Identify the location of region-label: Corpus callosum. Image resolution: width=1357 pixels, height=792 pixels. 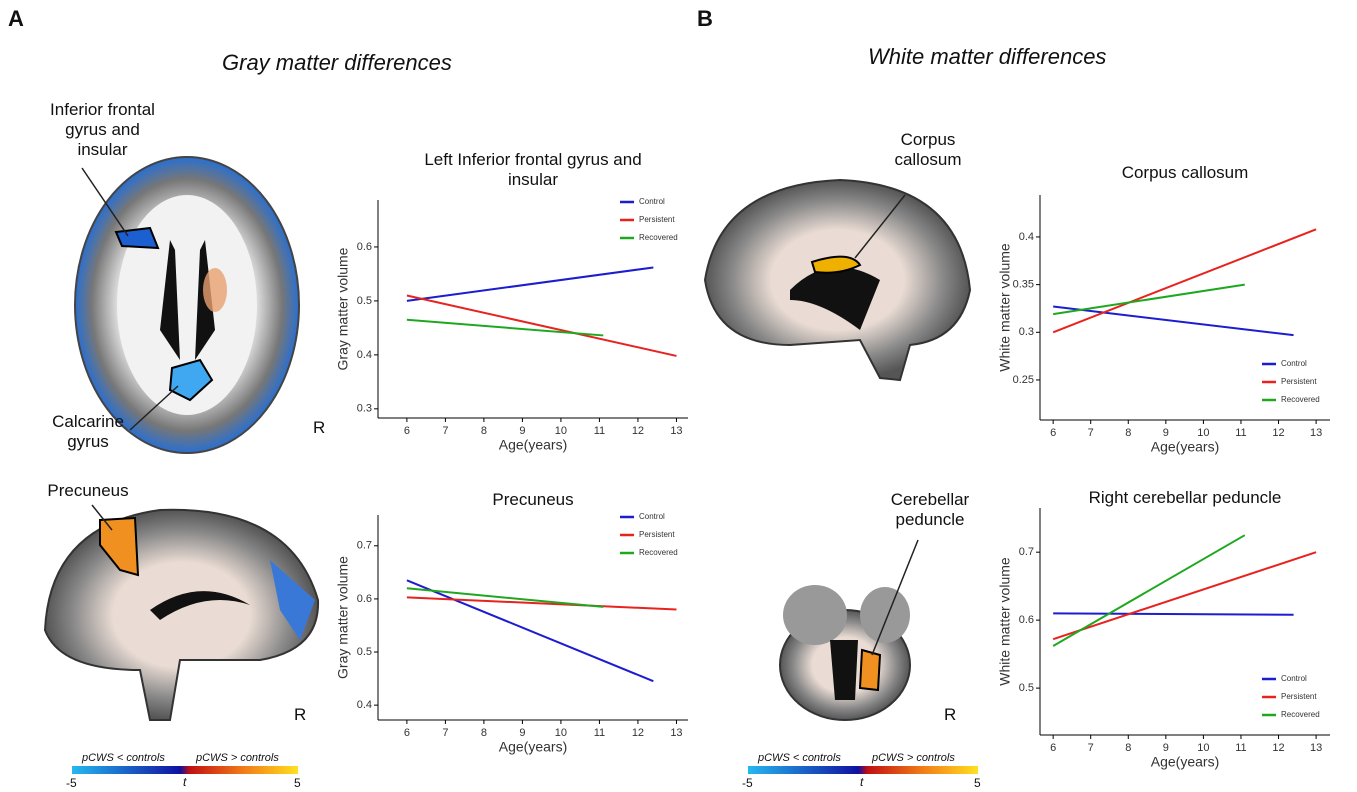
(928, 149).